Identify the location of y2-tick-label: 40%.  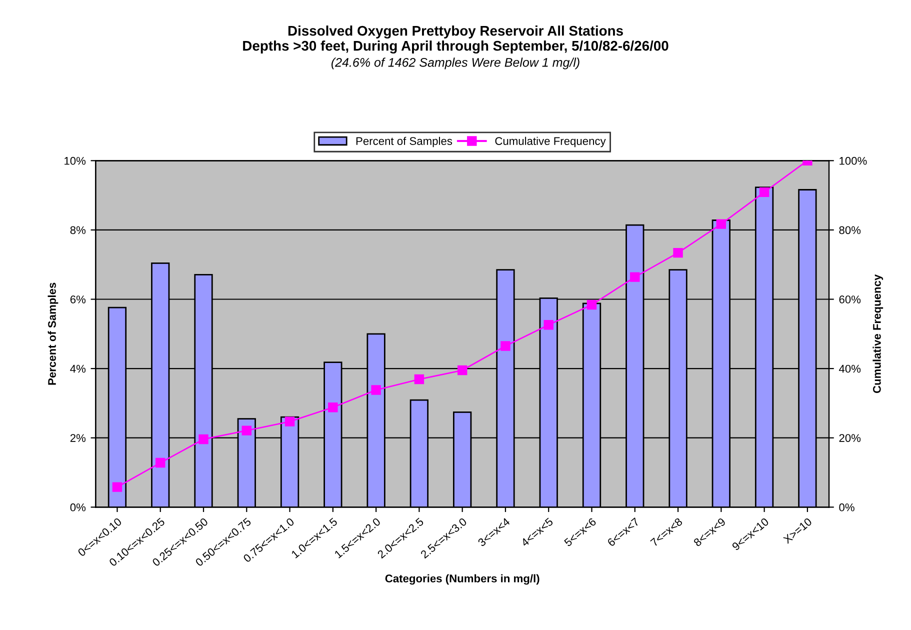
(849, 368).